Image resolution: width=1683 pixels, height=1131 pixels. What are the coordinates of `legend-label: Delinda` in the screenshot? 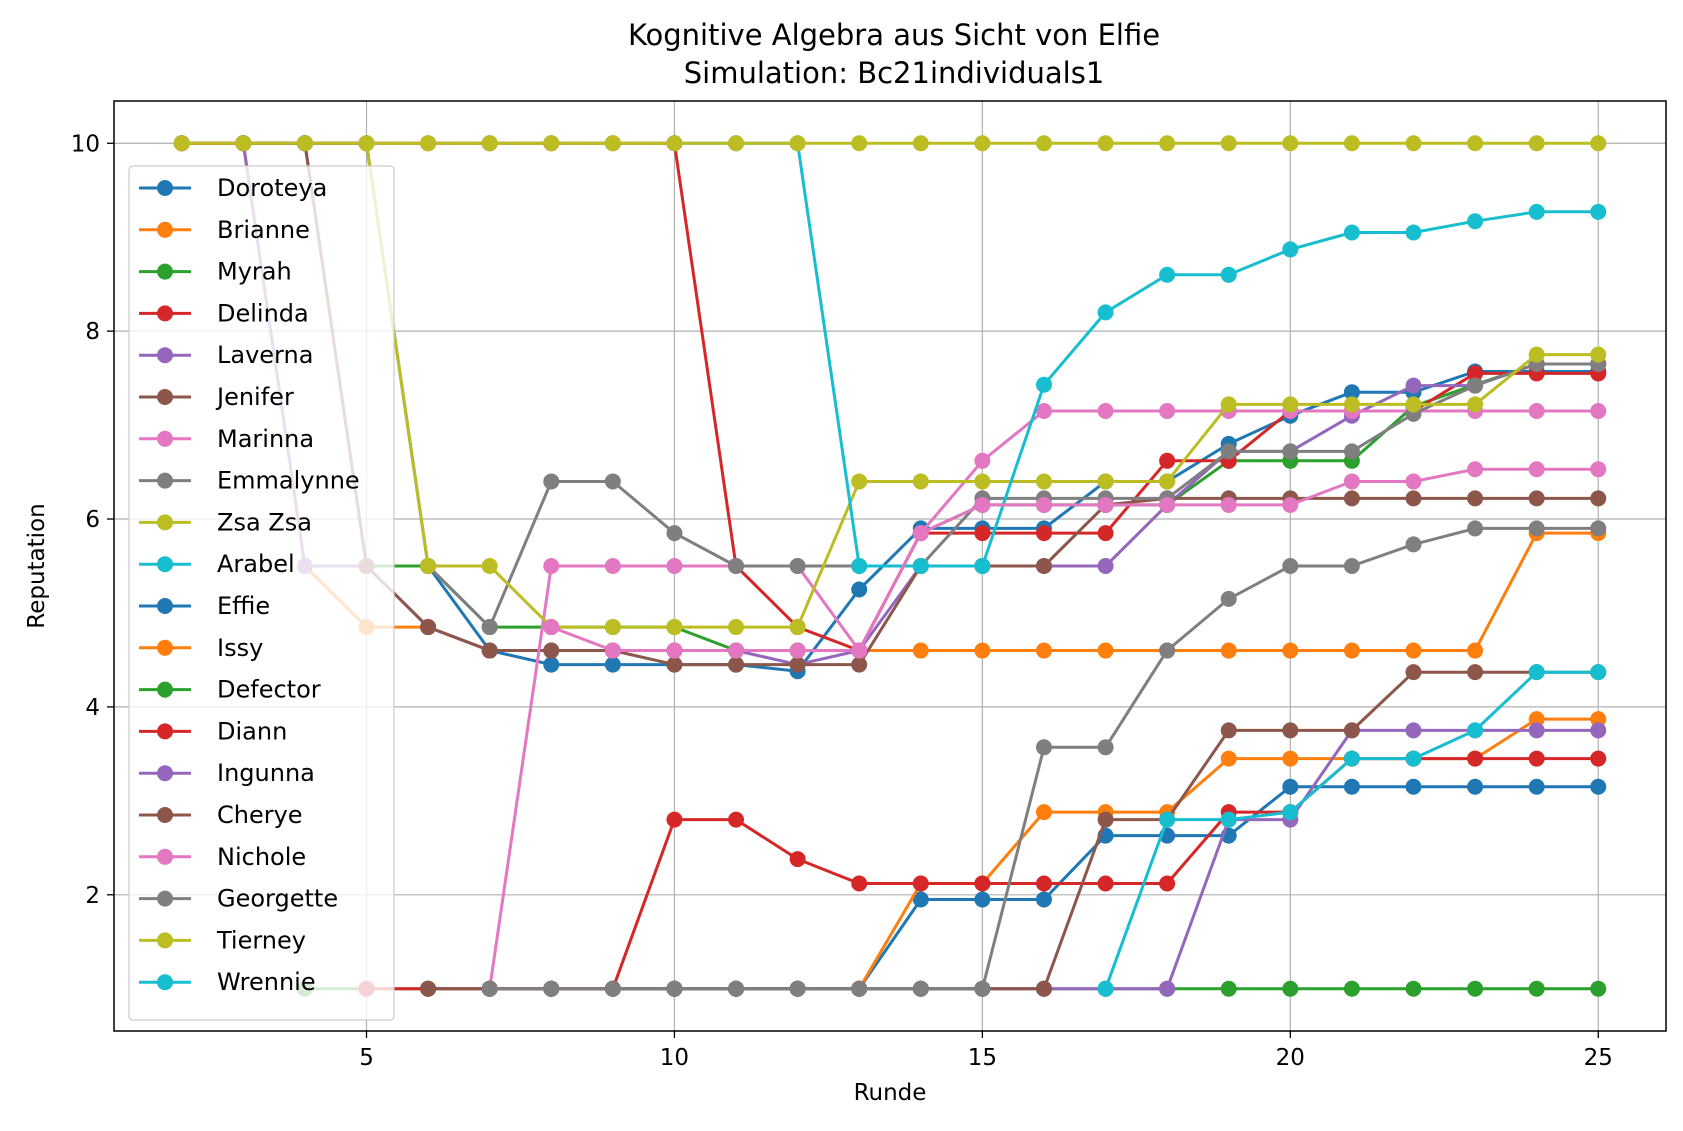 It's located at (263, 313).